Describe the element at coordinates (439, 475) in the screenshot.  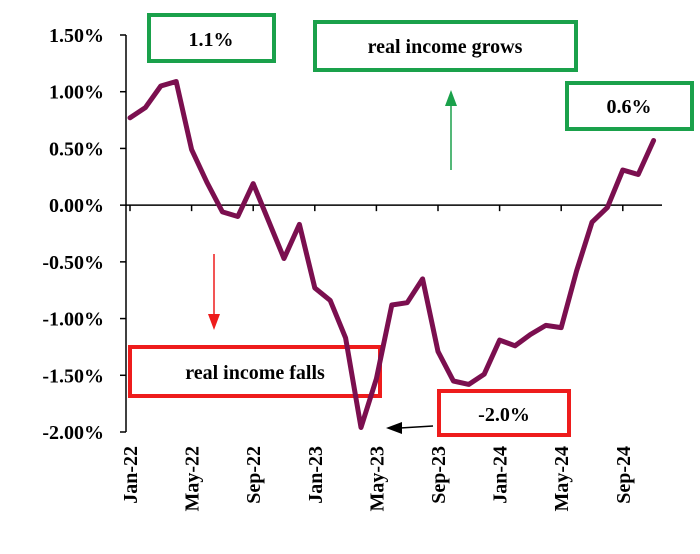
I see `x-tick-label: Sep-23` at that location.